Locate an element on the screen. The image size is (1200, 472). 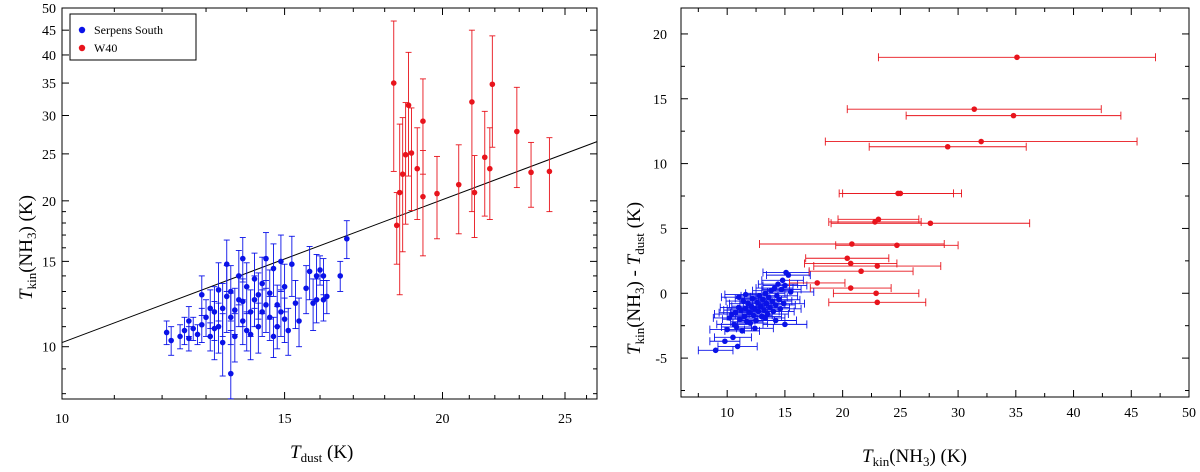
right-x-tick-label: 50 is located at coordinates (1189, 413).